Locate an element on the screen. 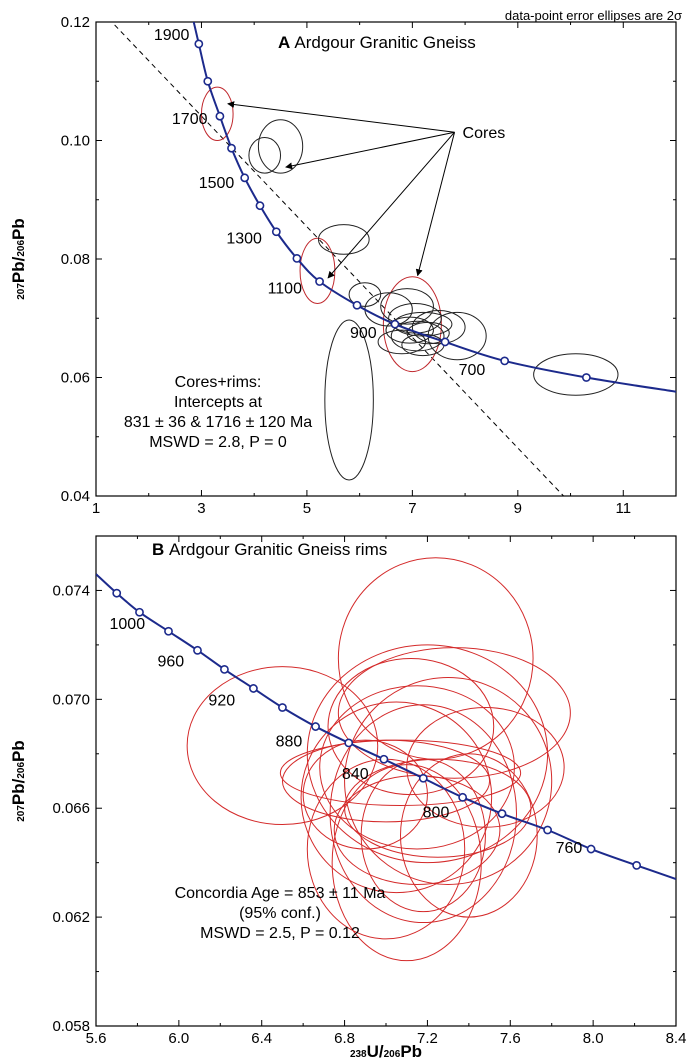  concordia-age-label: 1900 is located at coordinates (172, 35).